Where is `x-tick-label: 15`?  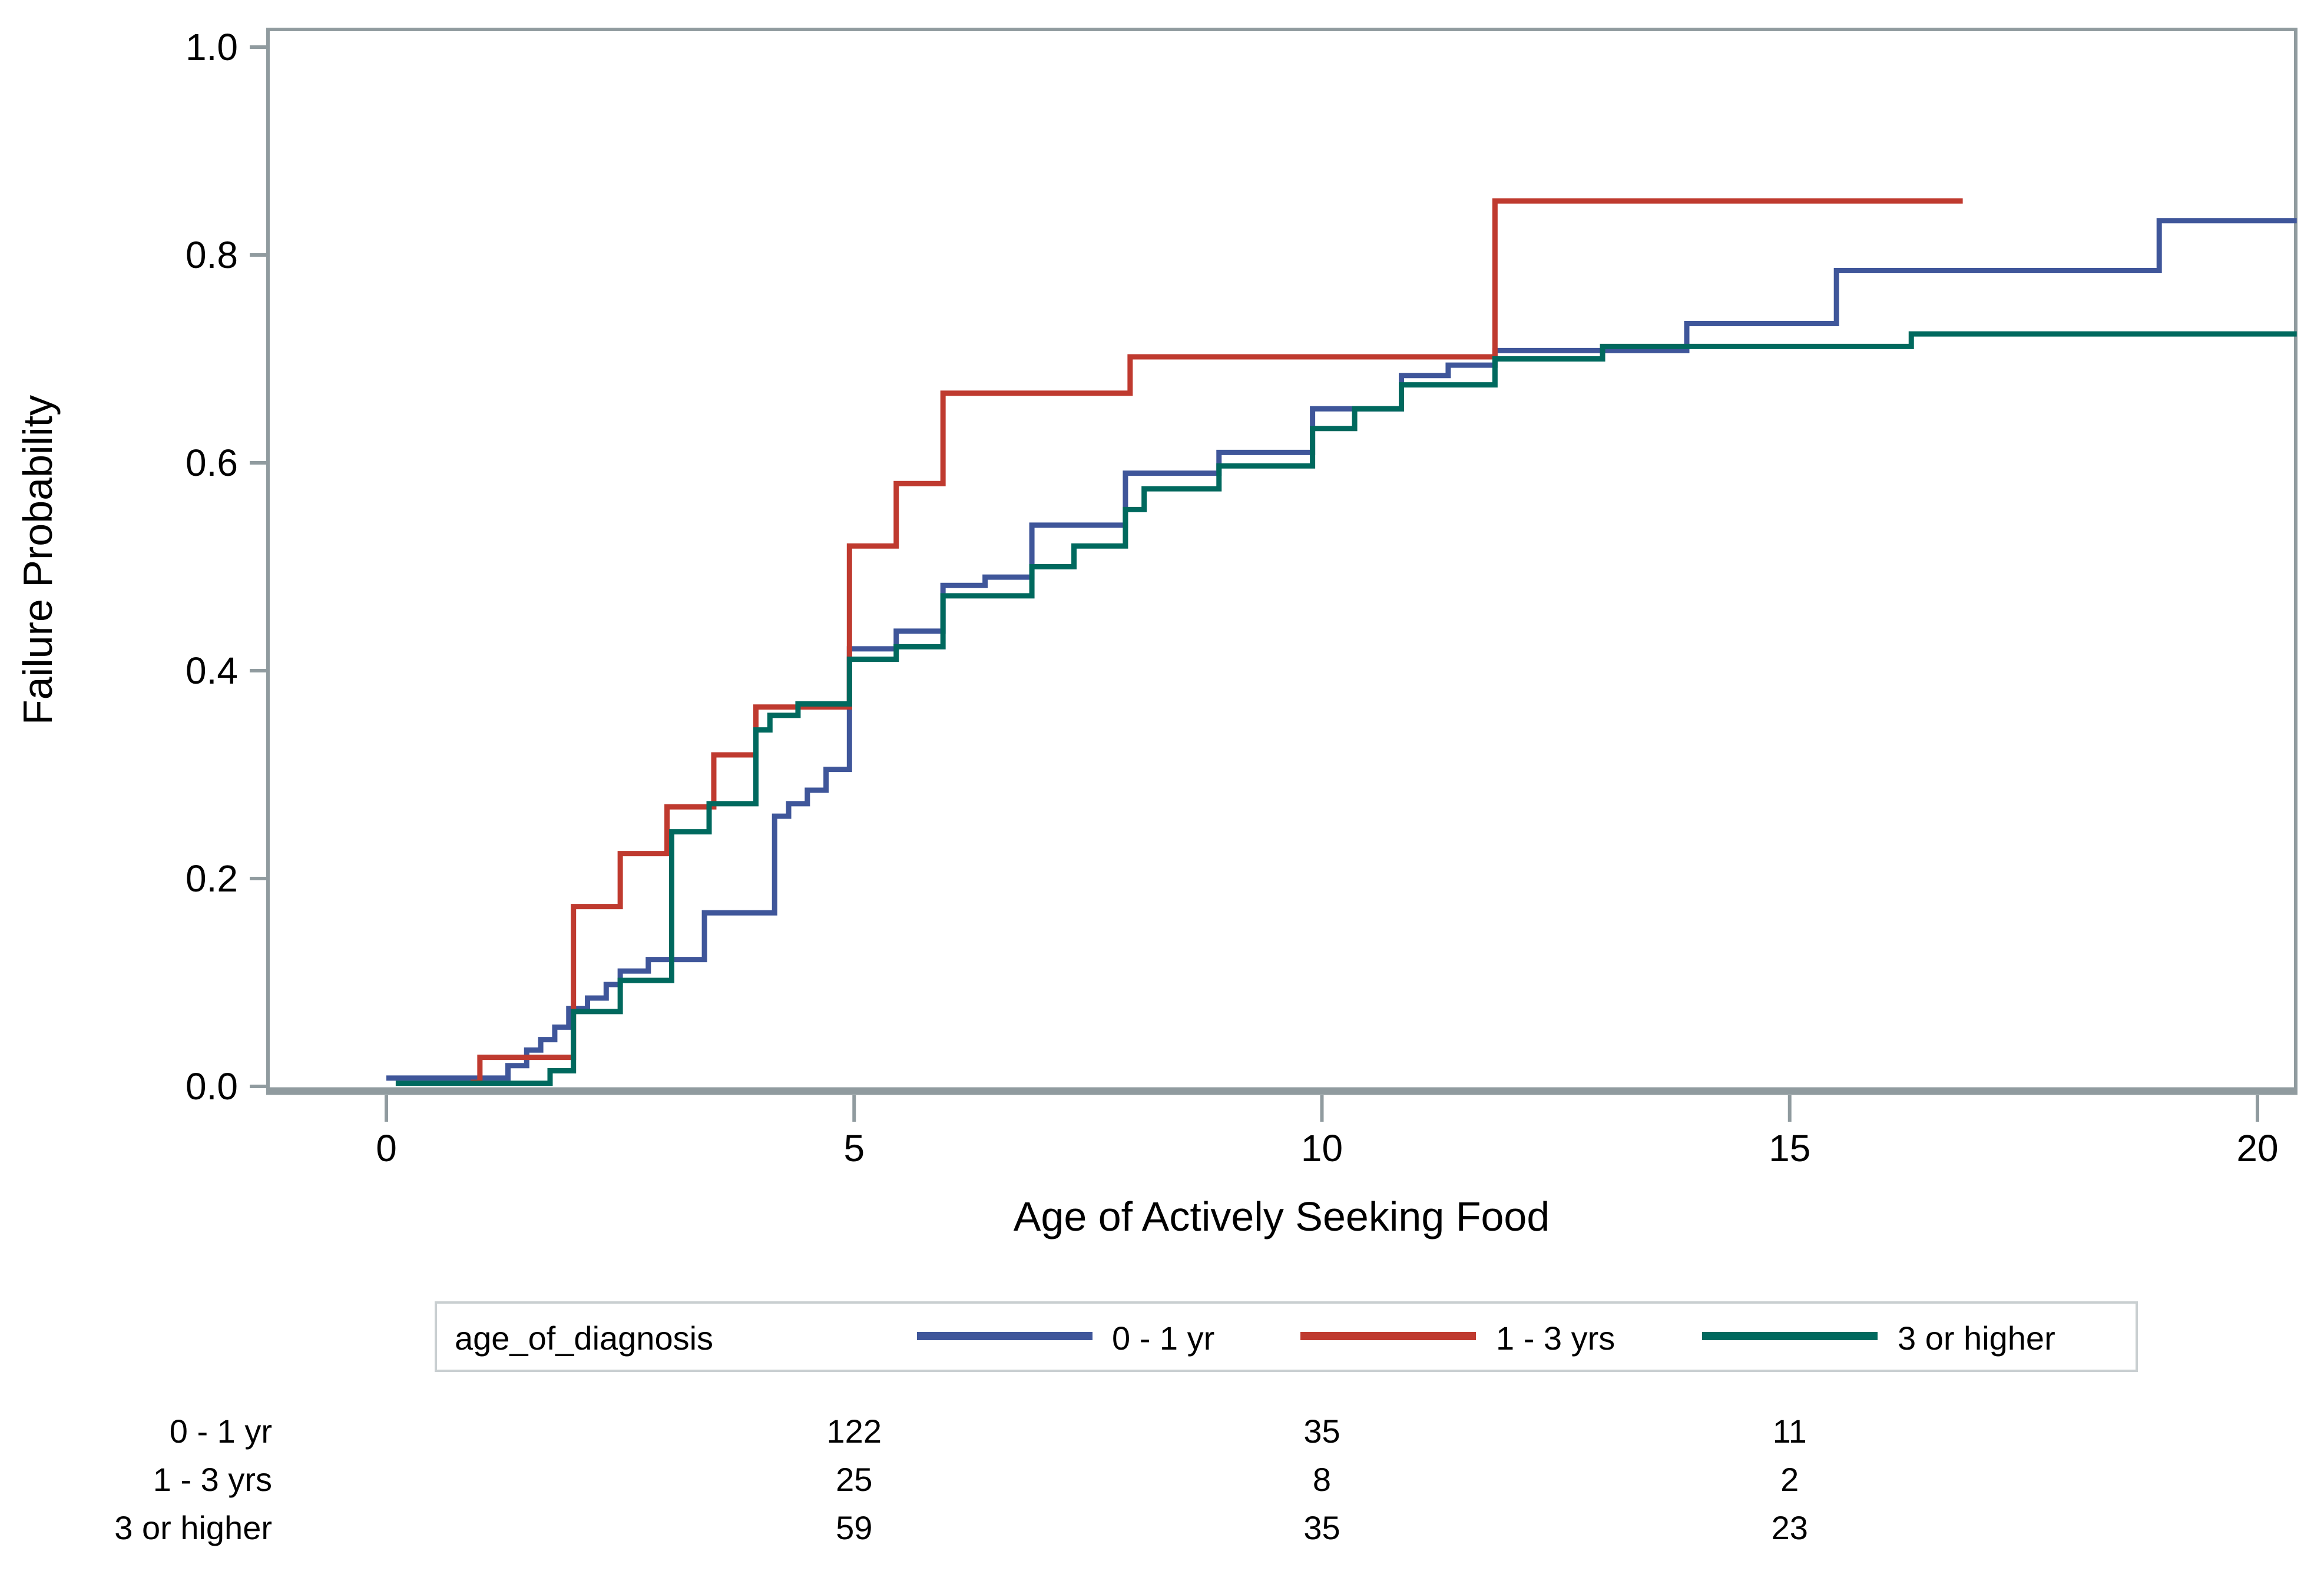 x-tick-label: 15 is located at coordinates (1789, 1148).